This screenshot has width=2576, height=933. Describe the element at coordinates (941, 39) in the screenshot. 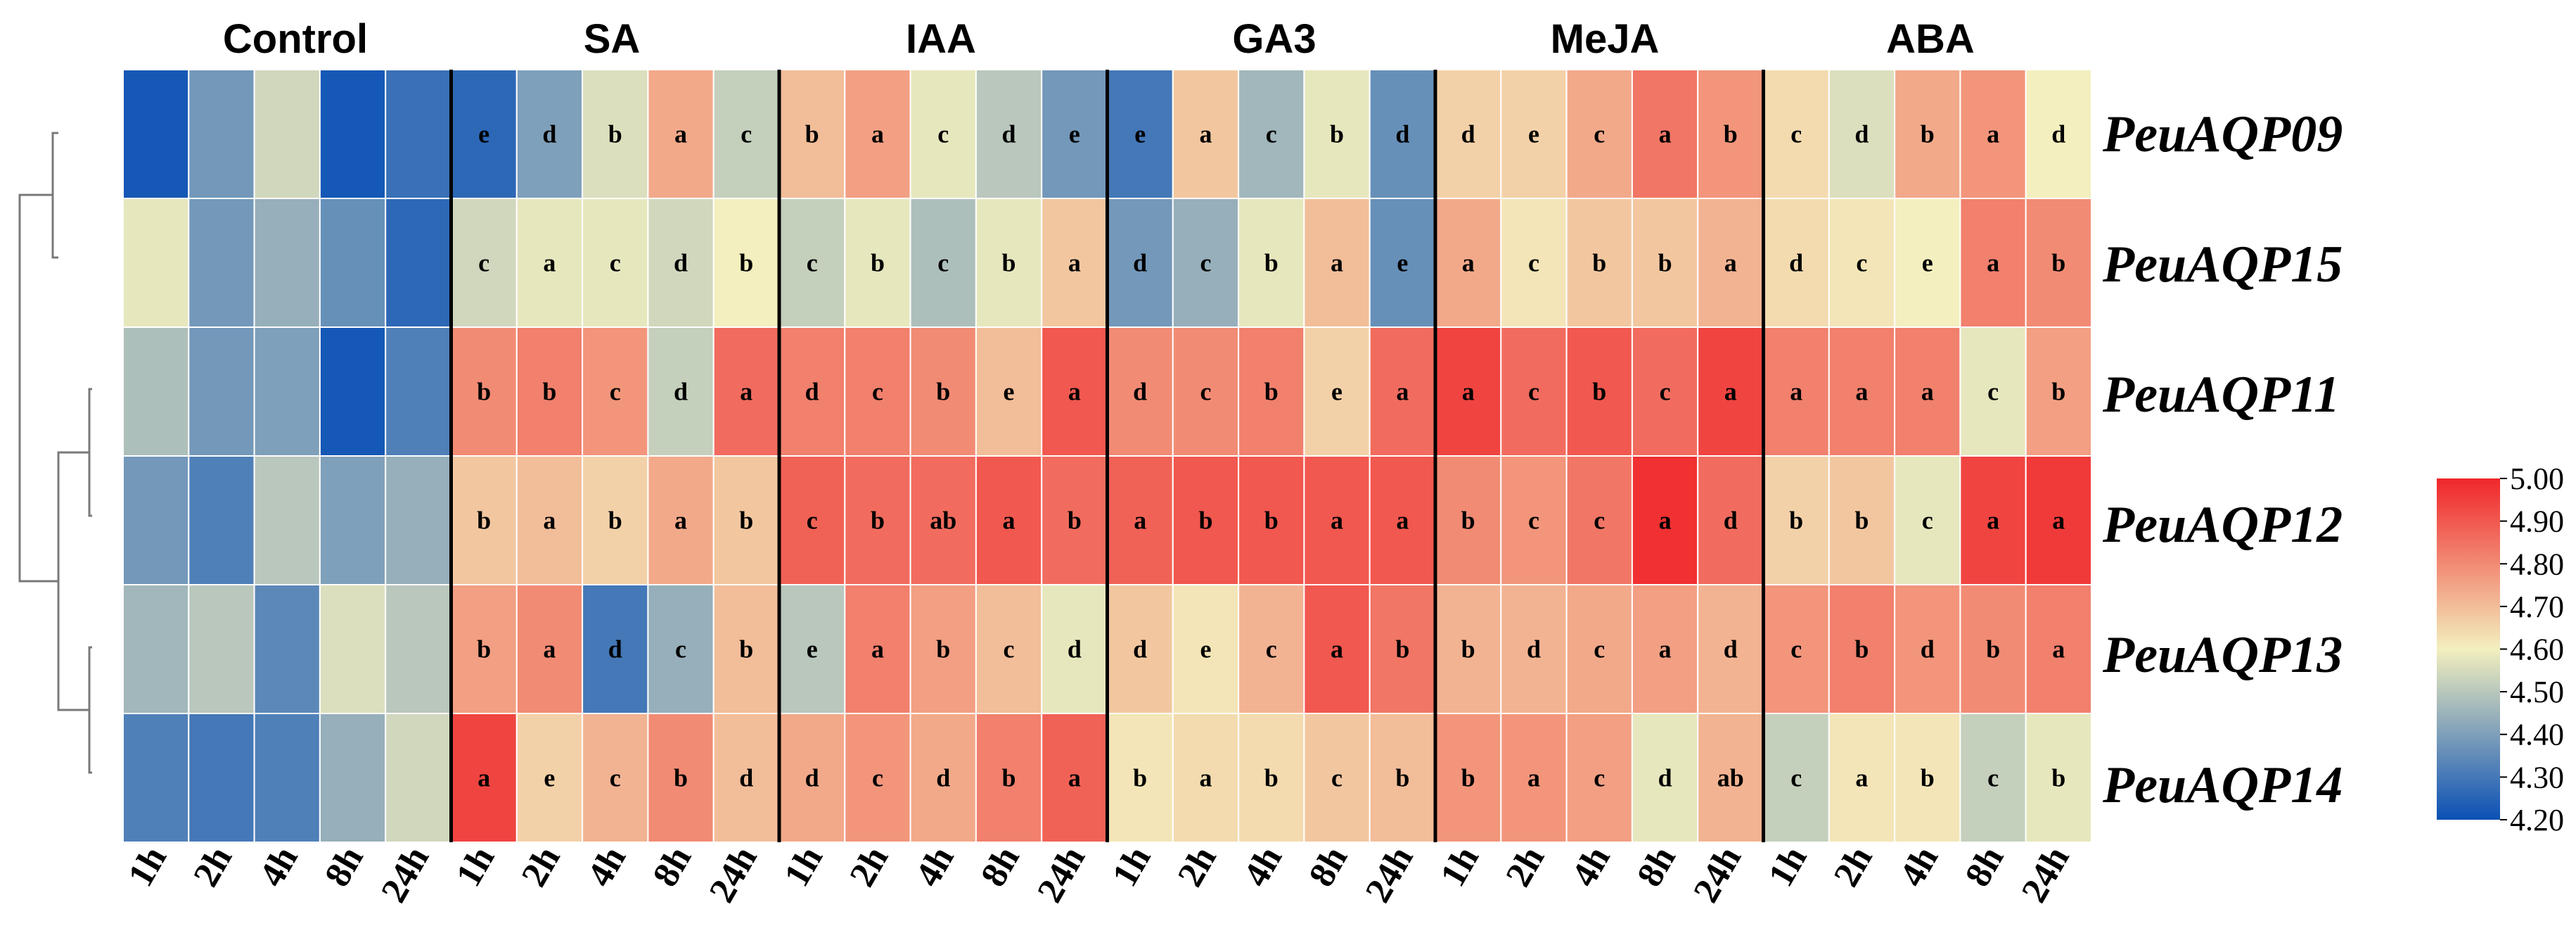

I see `group-label-iaa: IAA` at that location.